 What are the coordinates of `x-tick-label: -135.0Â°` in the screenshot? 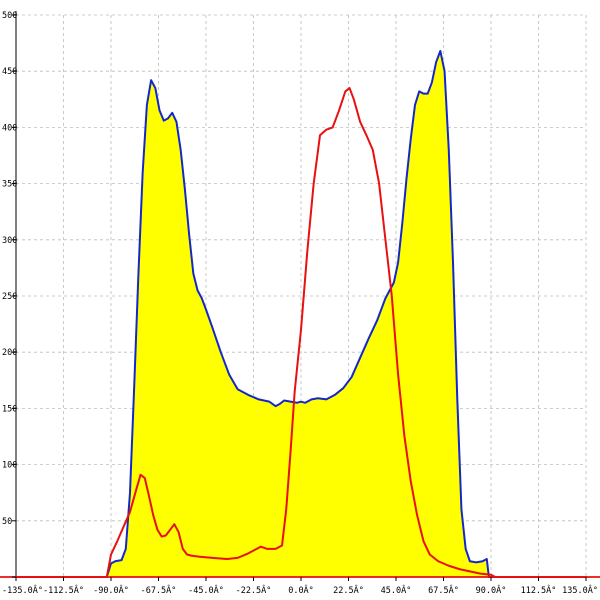 It's located at (22, 590).